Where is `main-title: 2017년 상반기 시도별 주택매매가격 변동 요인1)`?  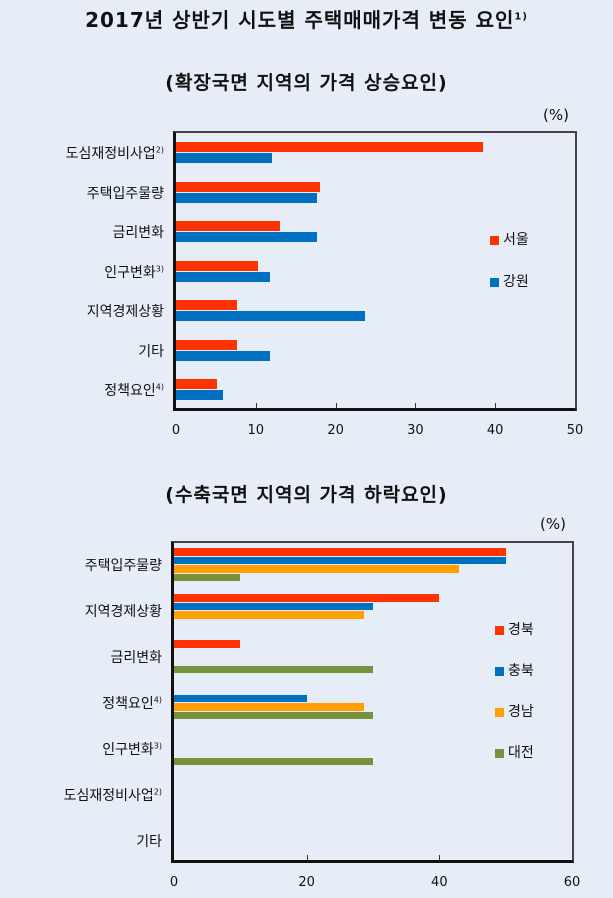
main-title: 2017년 상반기 시도별 주택매매가격 변동 요인1) is located at coordinates (306, 18).